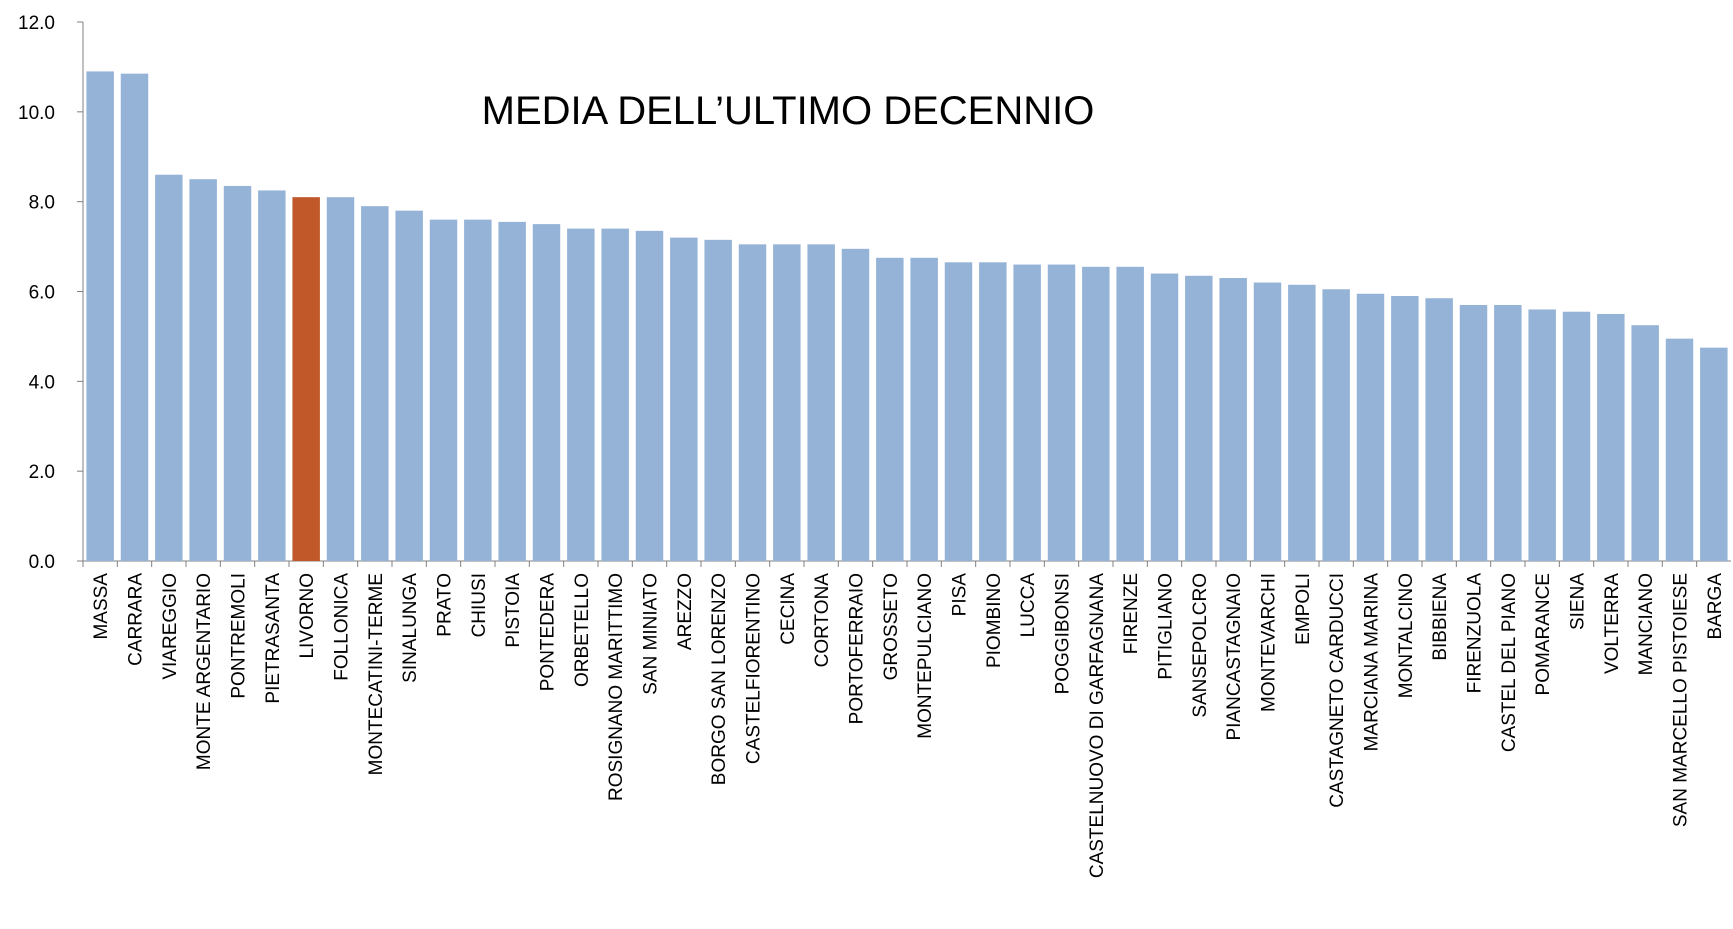 The image size is (1733, 929). What do you see at coordinates (582, 630) in the screenshot?
I see `x-tick-label: ORBETELLO` at bounding box center [582, 630].